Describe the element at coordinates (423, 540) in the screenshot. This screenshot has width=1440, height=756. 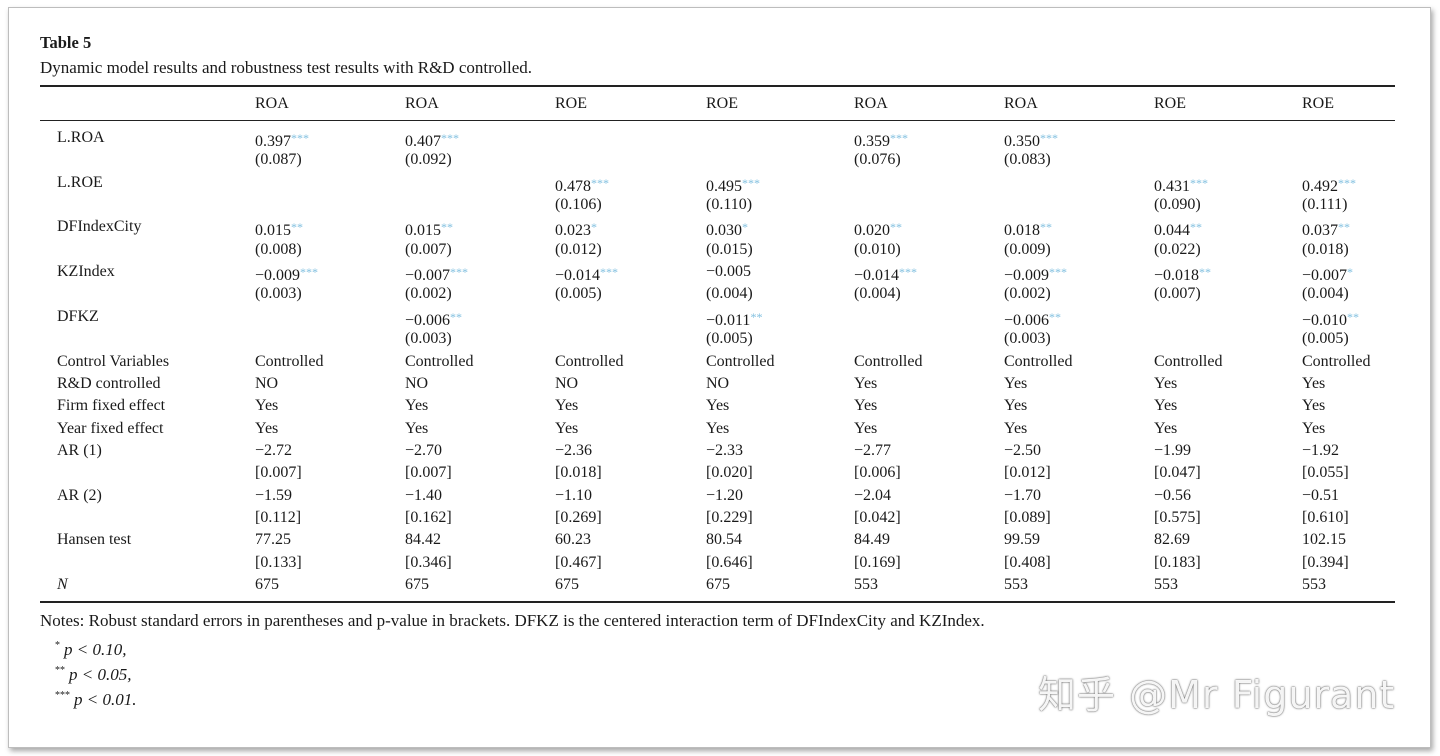
I see `coefficient-cell: 84.42` at that location.